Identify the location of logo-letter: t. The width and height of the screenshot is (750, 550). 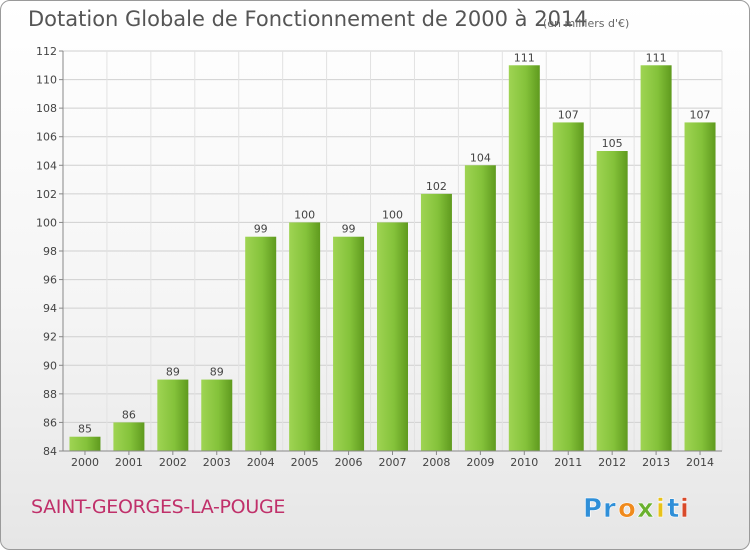
(673, 509).